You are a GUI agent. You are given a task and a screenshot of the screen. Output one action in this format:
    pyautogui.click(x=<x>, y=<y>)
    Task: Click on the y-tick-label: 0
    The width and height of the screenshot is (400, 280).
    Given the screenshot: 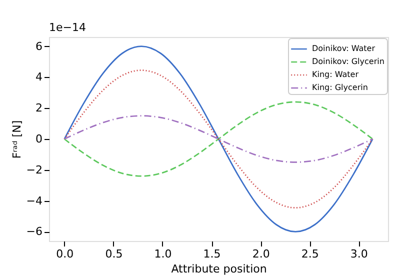 What is the action you would take?
    pyautogui.click(x=39, y=139)
    